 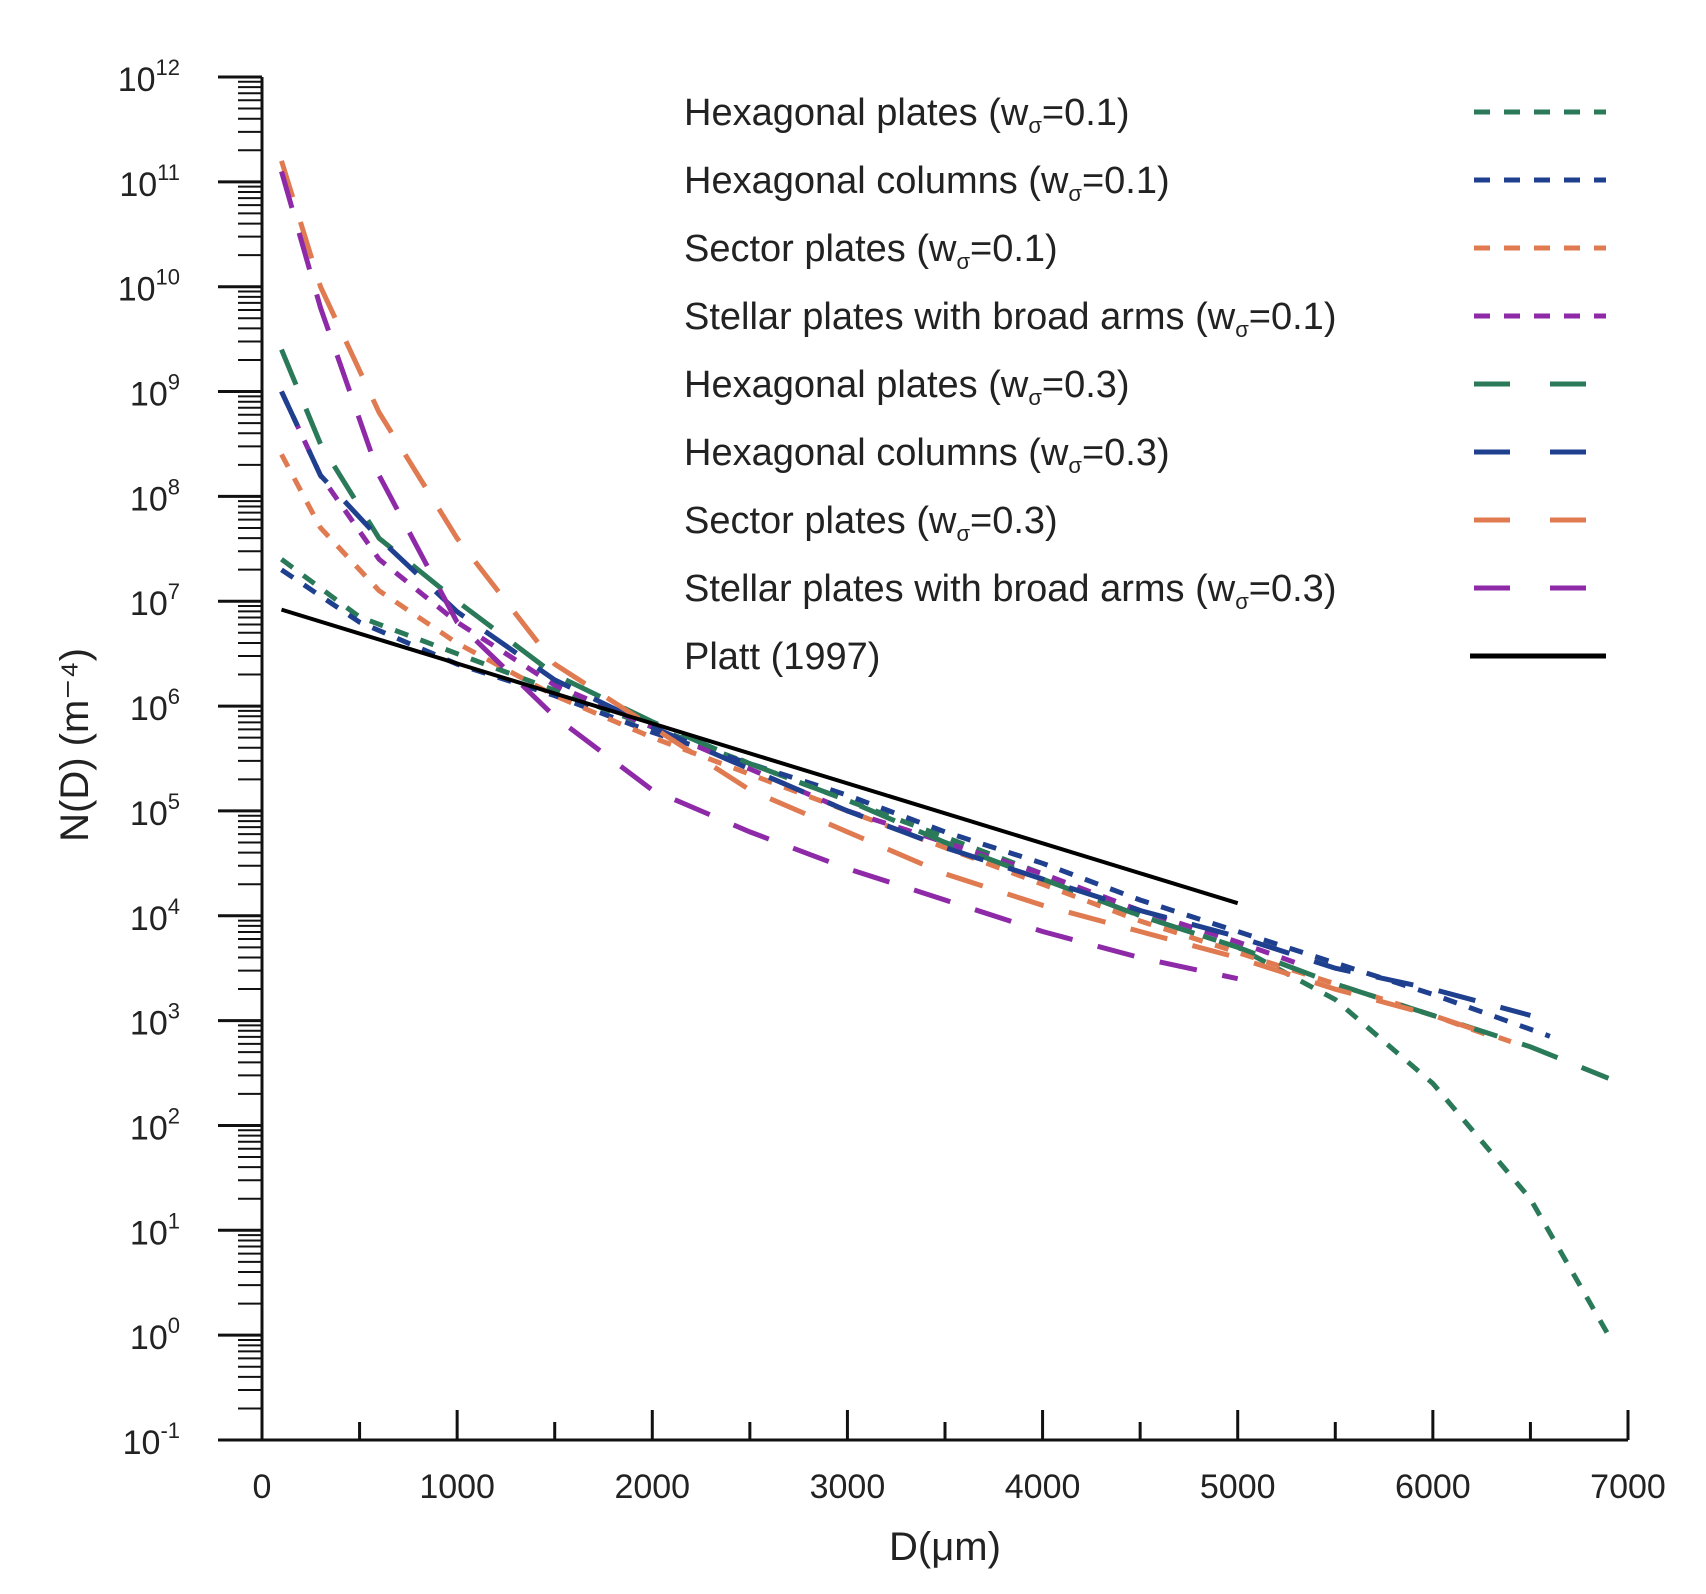 I want to click on y-tick-label: 10⁶, so click(x=155, y=706).